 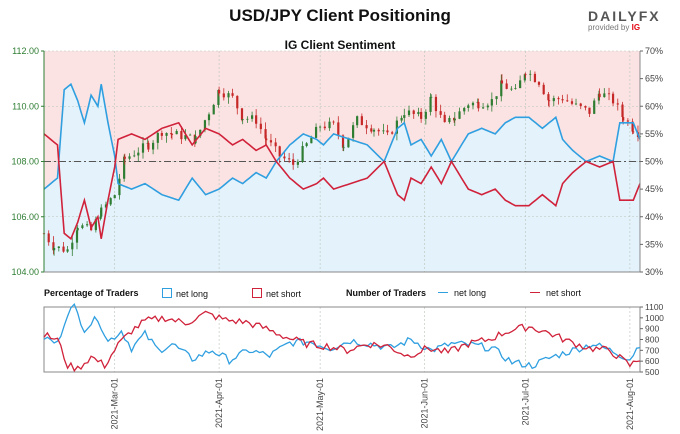 What do you see at coordinates (535, 292) in the screenshot?
I see `legend-num-short-swatch` at bounding box center [535, 292].